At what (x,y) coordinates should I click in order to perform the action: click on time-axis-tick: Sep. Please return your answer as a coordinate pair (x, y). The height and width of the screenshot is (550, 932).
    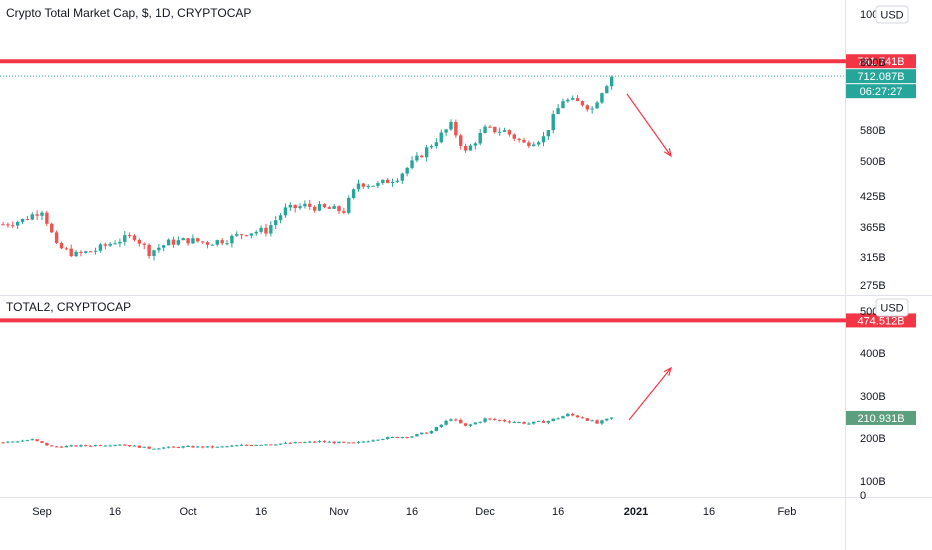
    Looking at the image, I should click on (42, 512).